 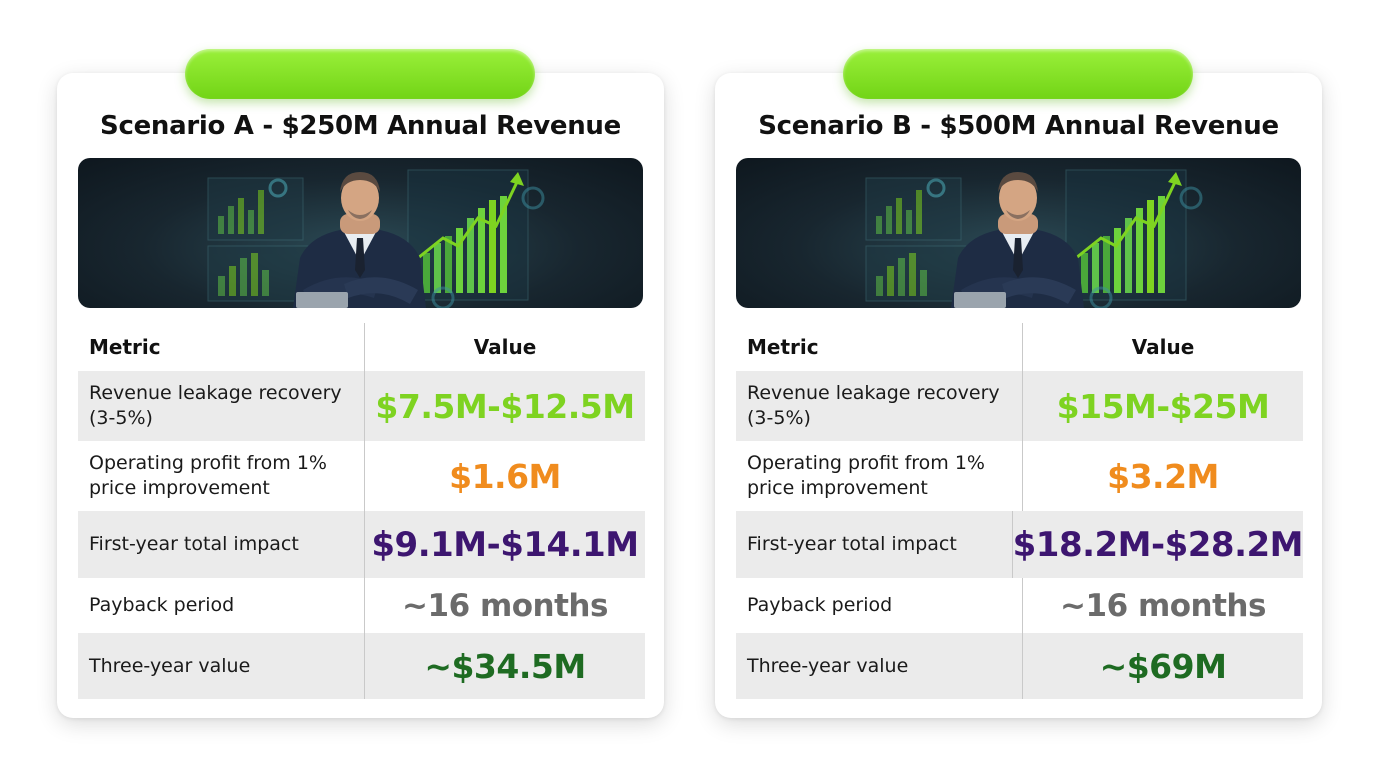 I want to click on metric-value: $1.6M, so click(x=505, y=476).